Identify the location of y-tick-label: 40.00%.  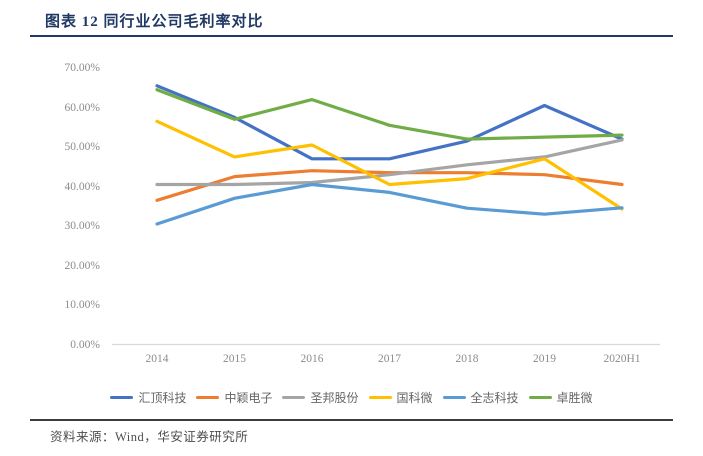
(82, 186).